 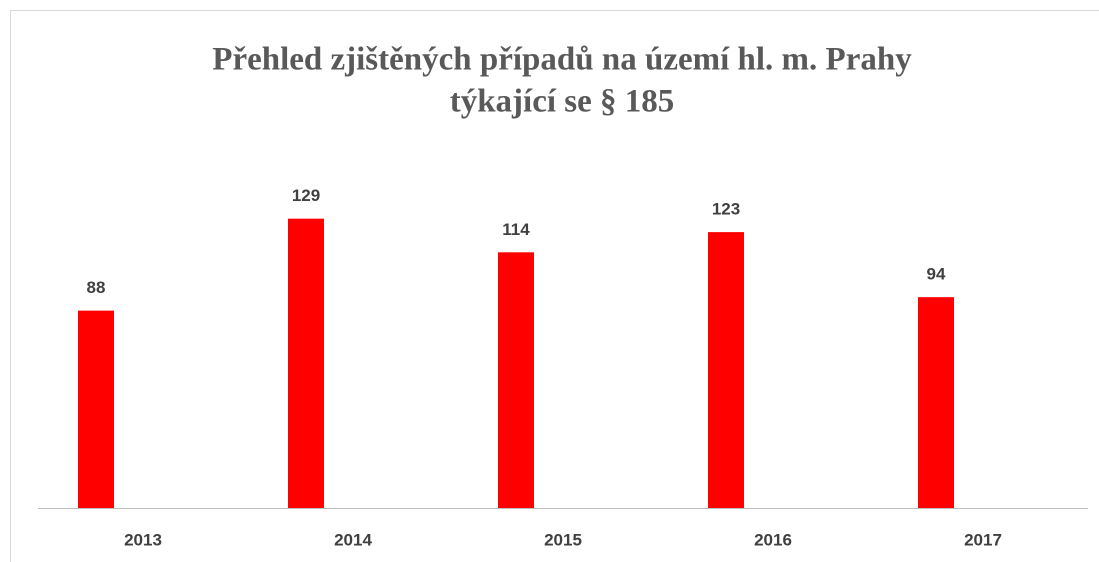 What do you see at coordinates (516, 229) in the screenshot?
I see `data-label: 114` at bounding box center [516, 229].